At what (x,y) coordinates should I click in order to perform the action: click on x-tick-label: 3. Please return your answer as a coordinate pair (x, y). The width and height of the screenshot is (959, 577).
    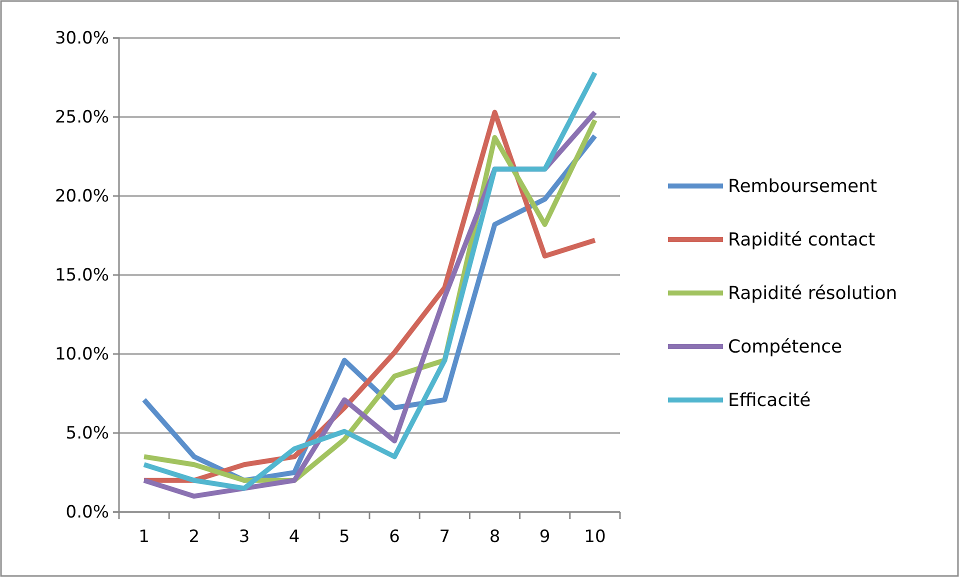
    Looking at the image, I should click on (244, 537).